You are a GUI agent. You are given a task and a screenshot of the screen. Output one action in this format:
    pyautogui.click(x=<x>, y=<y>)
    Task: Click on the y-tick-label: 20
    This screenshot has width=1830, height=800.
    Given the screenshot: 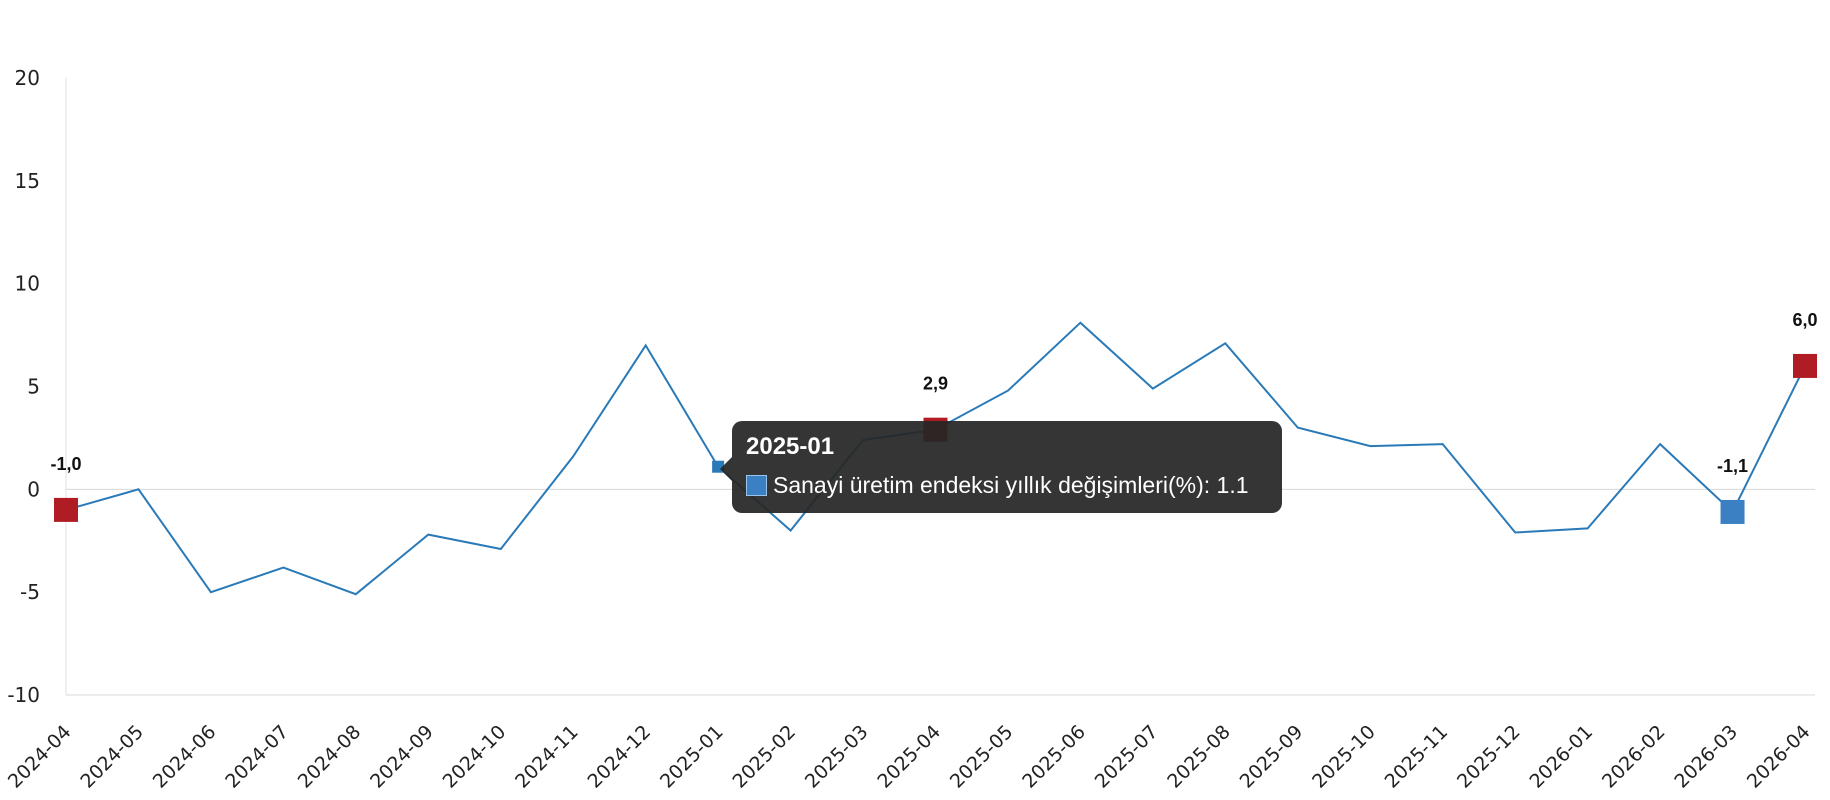 What is the action you would take?
    pyautogui.click(x=27, y=78)
    